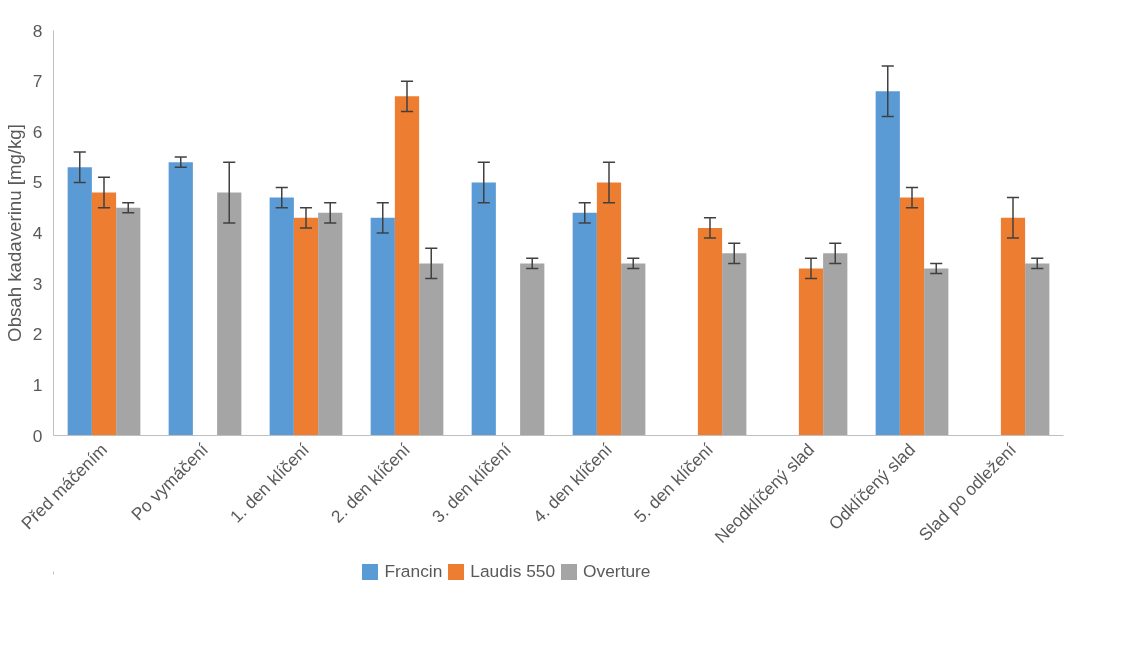 The width and height of the screenshot is (1132, 671). Describe the element at coordinates (413, 571) in the screenshot. I see `legend-label: Francin` at that location.